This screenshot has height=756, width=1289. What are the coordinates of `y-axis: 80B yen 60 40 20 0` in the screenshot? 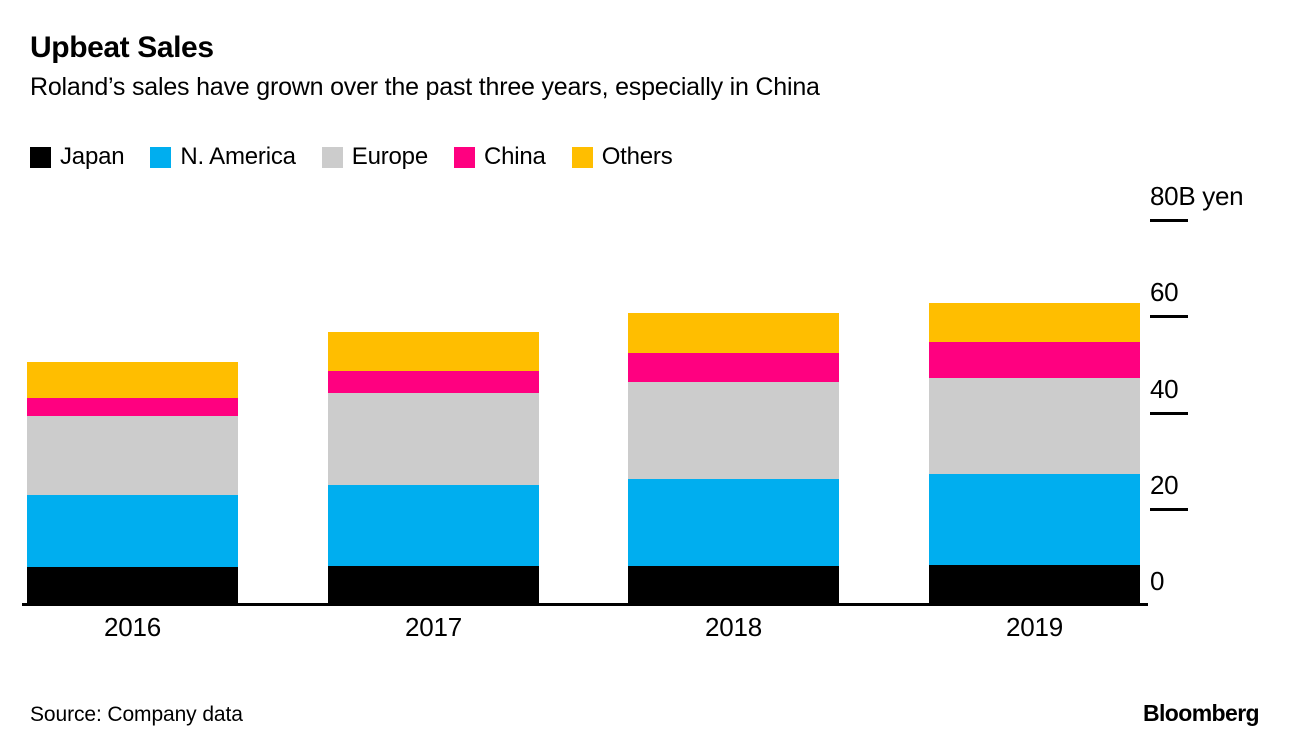 It's located at (1219, 320).